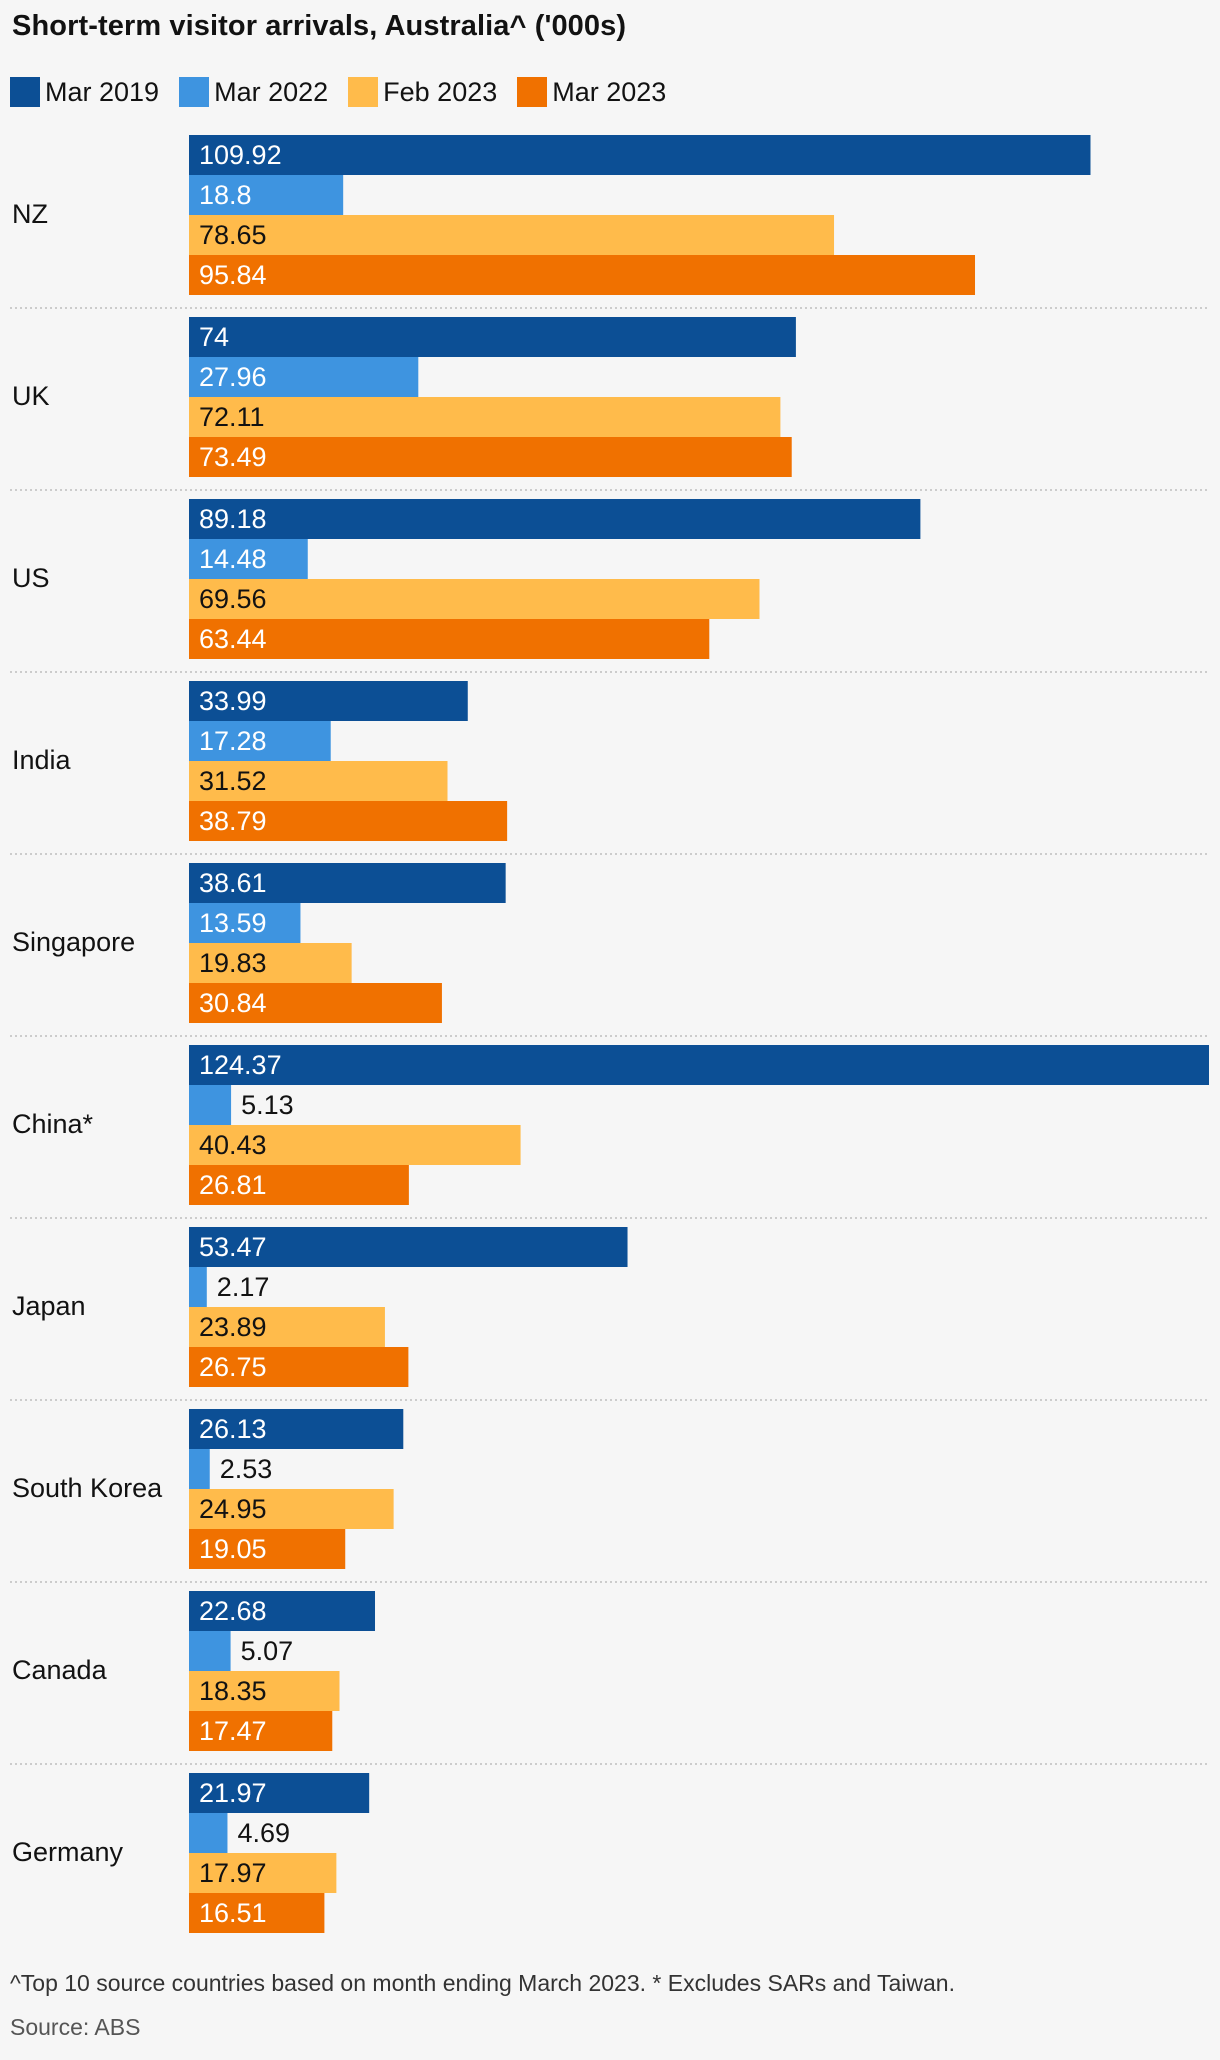  Describe the element at coordinates (102, 91) in the screenshot. I see `legend-label: Mar 2019` at that location.